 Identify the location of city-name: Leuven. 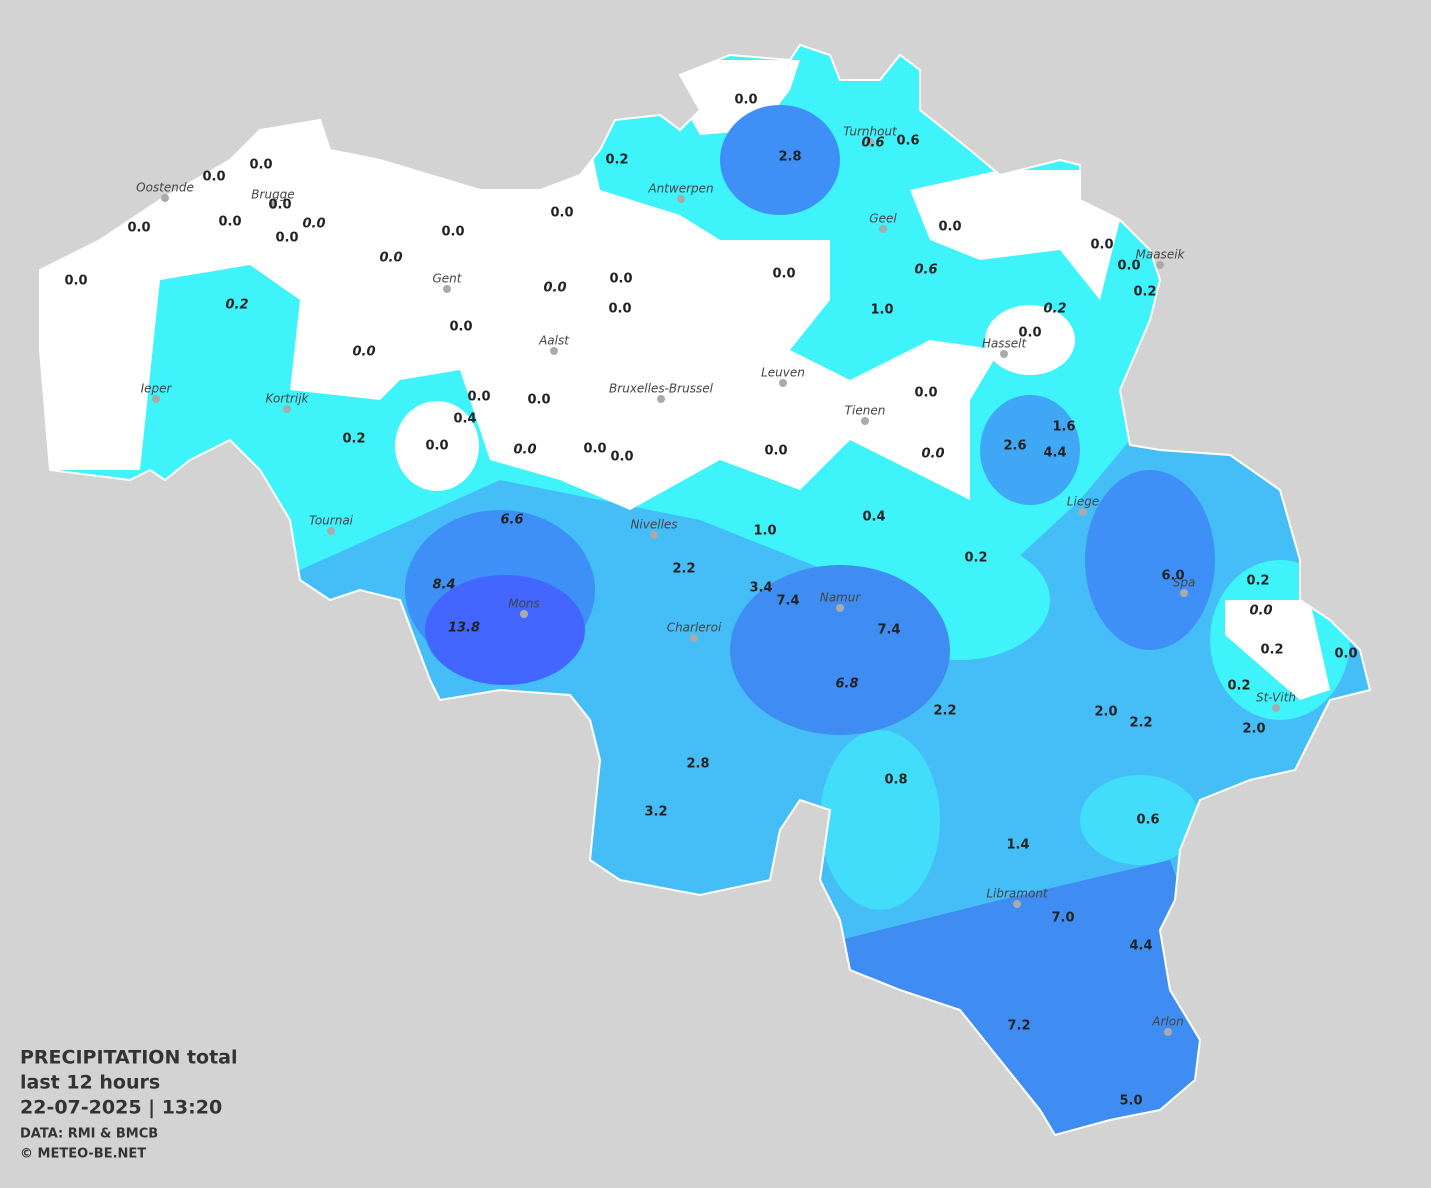
(783, 373).